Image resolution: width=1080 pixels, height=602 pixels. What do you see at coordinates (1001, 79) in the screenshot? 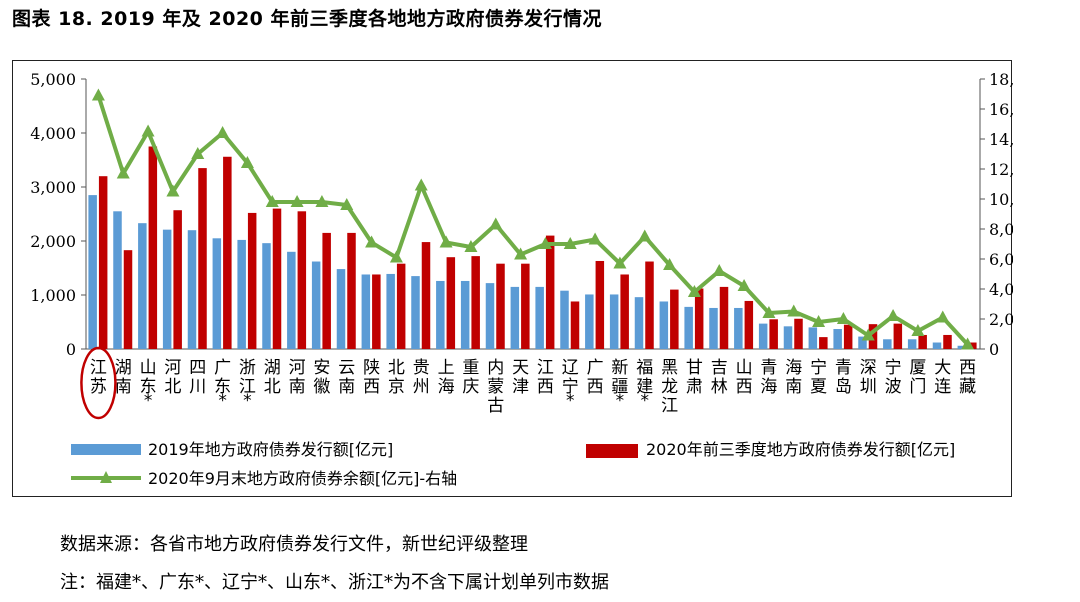
I see `right-tick-label: 18,000` at bounding box center [1001, 79].